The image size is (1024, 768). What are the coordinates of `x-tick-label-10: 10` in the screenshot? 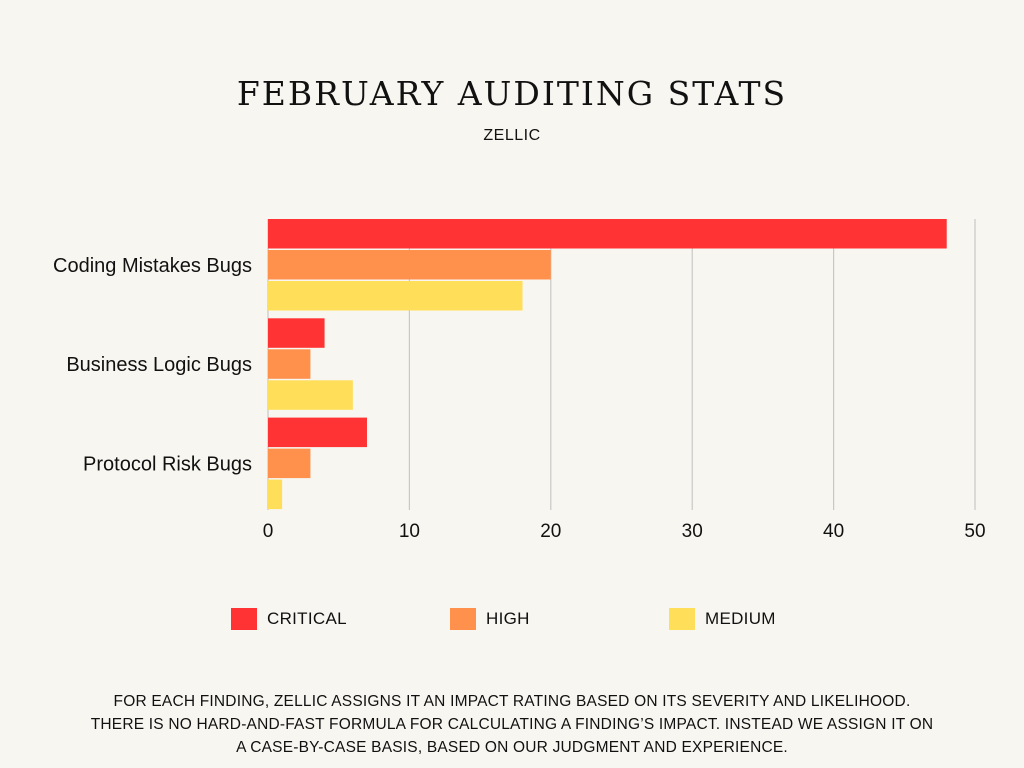 It's located at (409, 531).